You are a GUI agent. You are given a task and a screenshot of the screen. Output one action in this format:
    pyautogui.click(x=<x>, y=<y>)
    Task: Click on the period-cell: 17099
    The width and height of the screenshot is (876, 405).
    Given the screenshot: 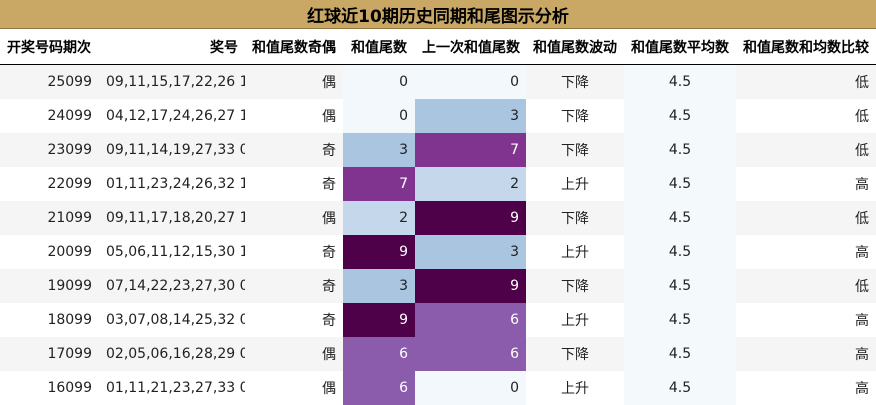 What is the action you would take?
    pyautogui.click(x=49, y=354)
    